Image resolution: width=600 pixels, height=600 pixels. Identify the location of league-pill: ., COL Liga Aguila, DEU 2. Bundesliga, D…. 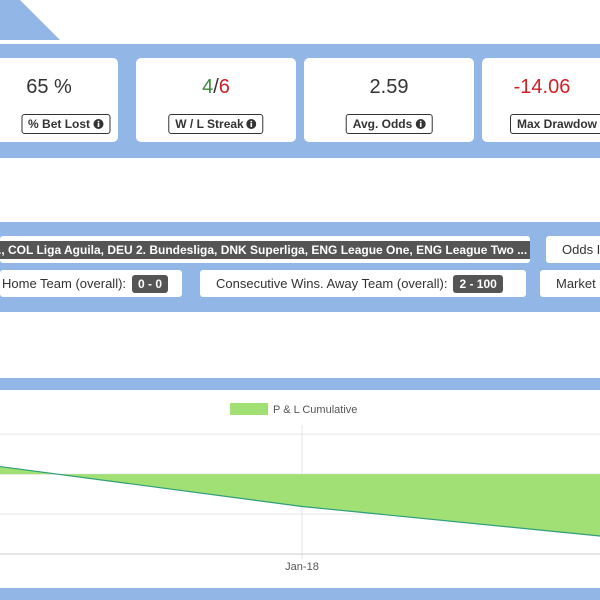
(265, 250).